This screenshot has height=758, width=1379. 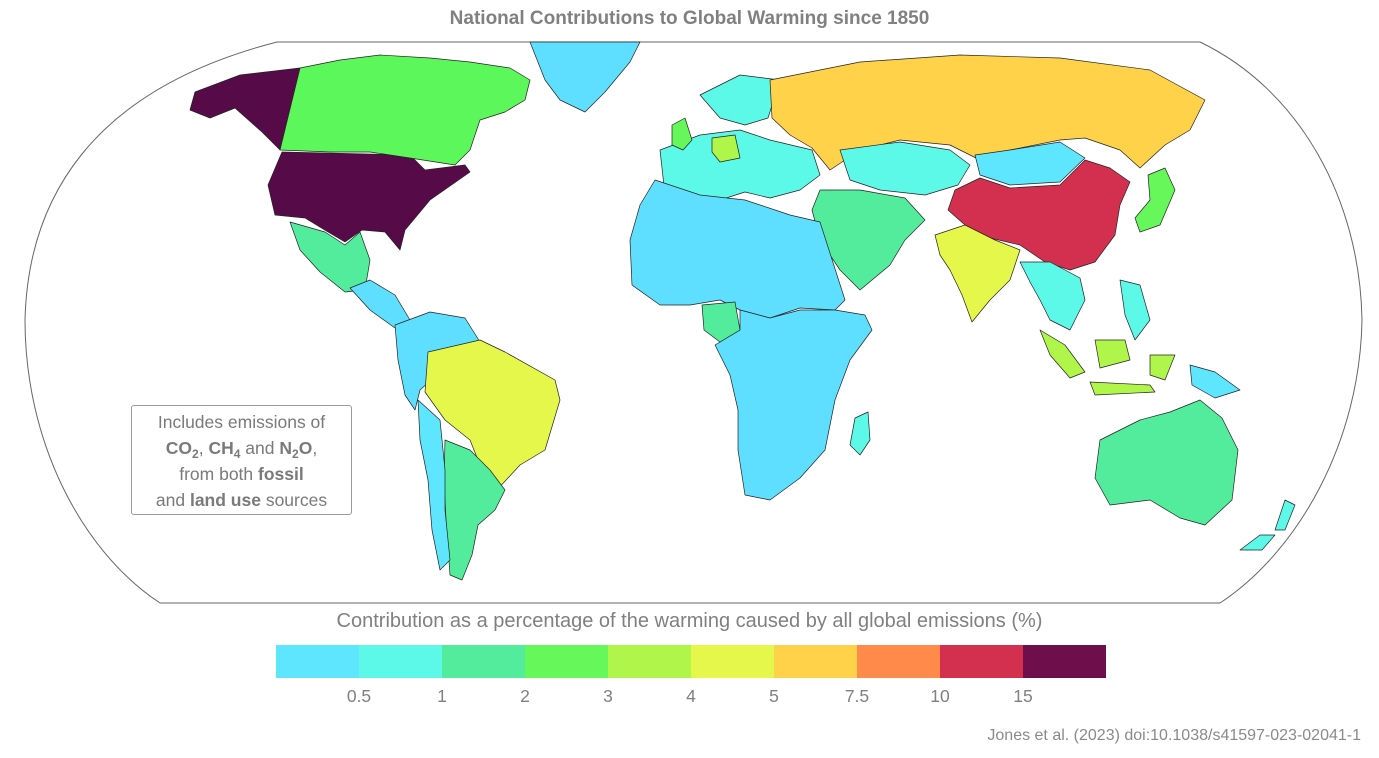 I want to click on country-nigeria, so click(x=721, y=322).